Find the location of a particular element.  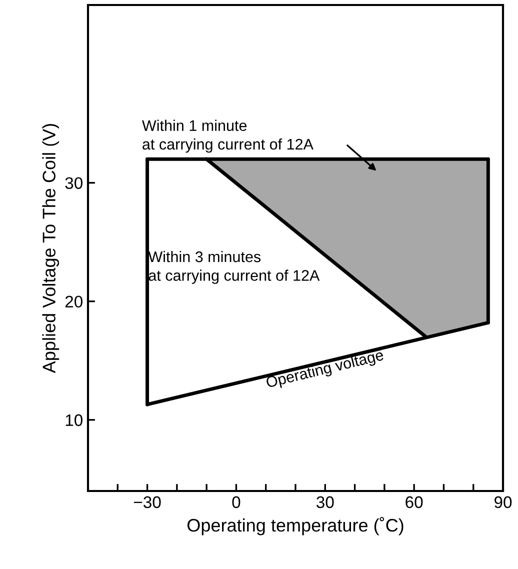

annotation: Operating voltage is located at coordinates (325, 369).